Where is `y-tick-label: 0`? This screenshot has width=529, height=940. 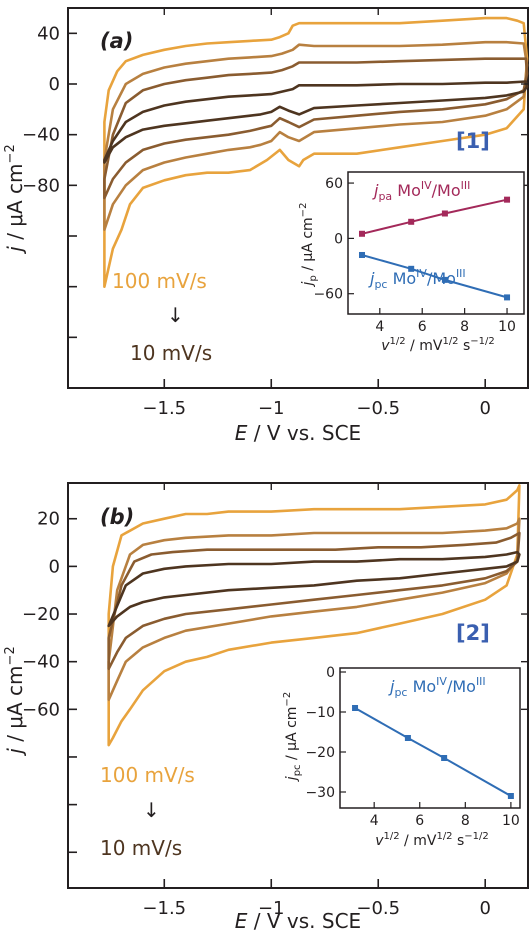 y-tick-label: 0 is located at coordinates (54, 566).